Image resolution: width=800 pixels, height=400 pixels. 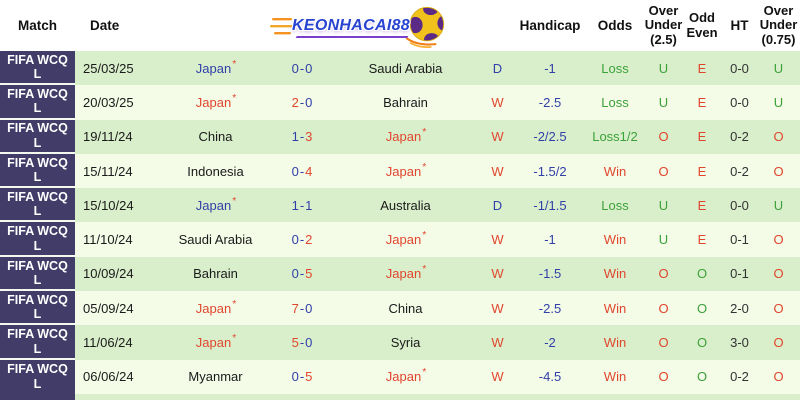 I want to click on home-team-cell: Saudi Arabia, so click(x=216, y=239).